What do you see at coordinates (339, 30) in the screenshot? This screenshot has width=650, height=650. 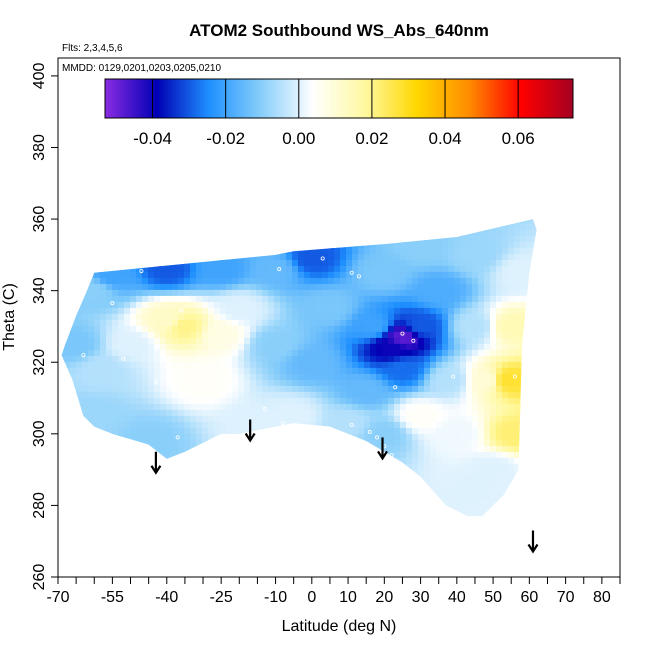 I see `chart-title: ATOM2 Southbound WS_Abs_640nm` at bounding box center [339, 30].